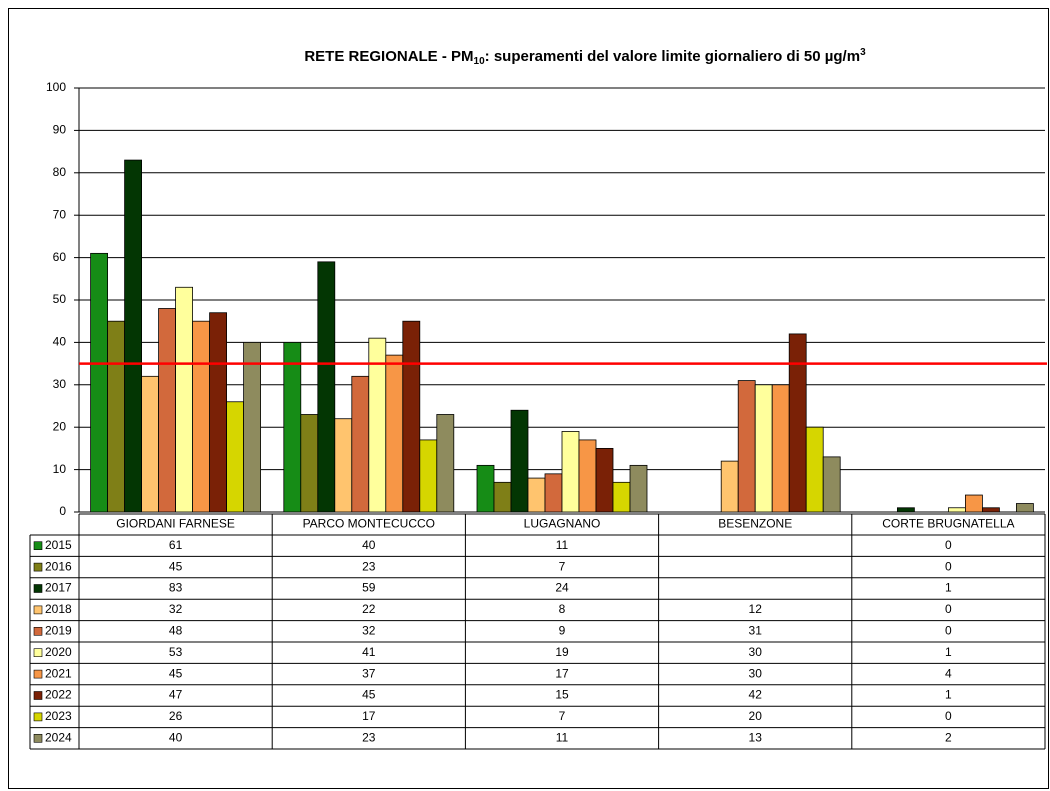 Image resolution: width=1050 pixels, height=791 pixels. Describe the element at coordinates (176, 716) in the screenshot. I see `table-value: 26` at that location.